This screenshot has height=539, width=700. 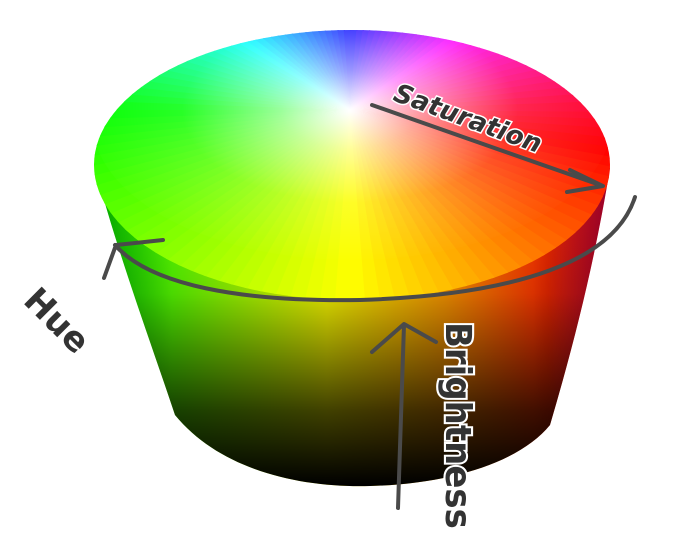 I want to click on hue-arrow-head, so click(x=133, y=259).